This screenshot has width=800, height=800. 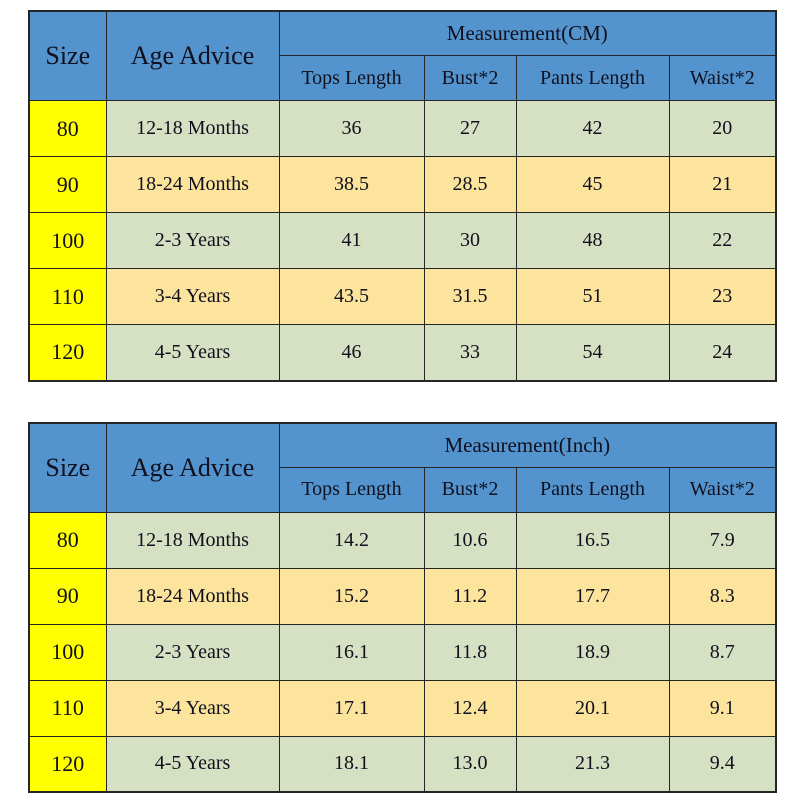 I want to click on value-cell: 28.5, so click(x=470, y=184).